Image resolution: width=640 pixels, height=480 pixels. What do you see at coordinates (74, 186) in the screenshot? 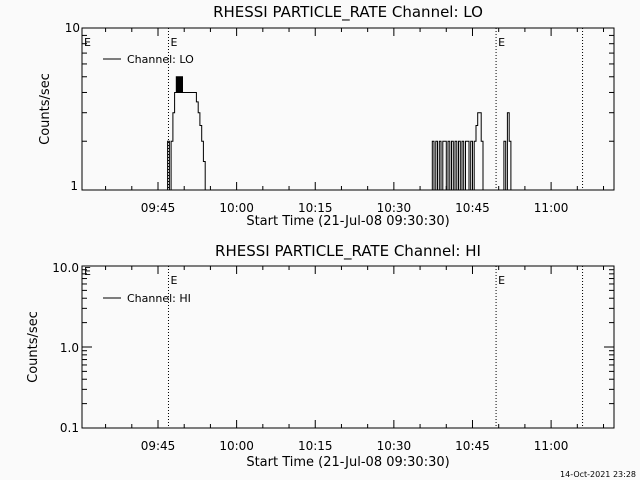
I see `y-tick-label-lo-min: 1` at bounding box center [74, 186].